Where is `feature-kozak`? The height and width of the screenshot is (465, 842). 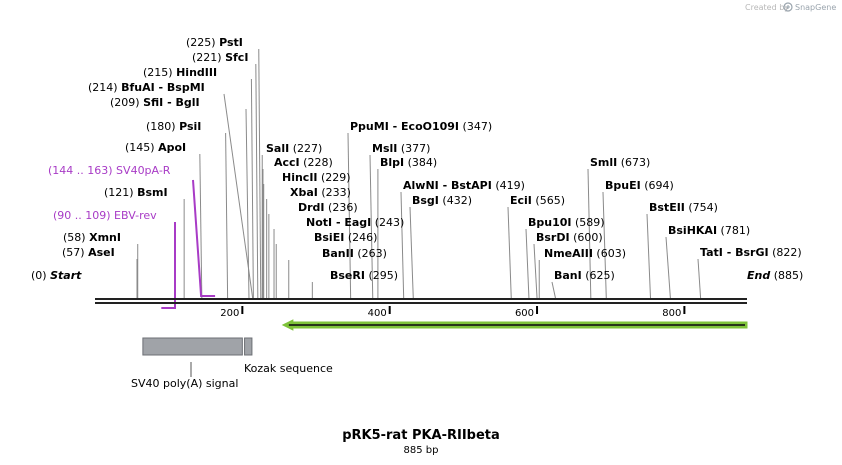
feature-kozak is located at coordinates (248, 346).